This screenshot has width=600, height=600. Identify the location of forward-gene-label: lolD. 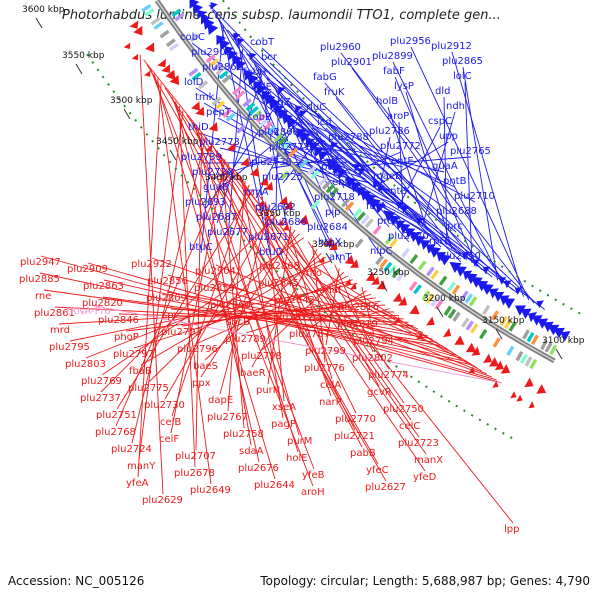
(194, 82).